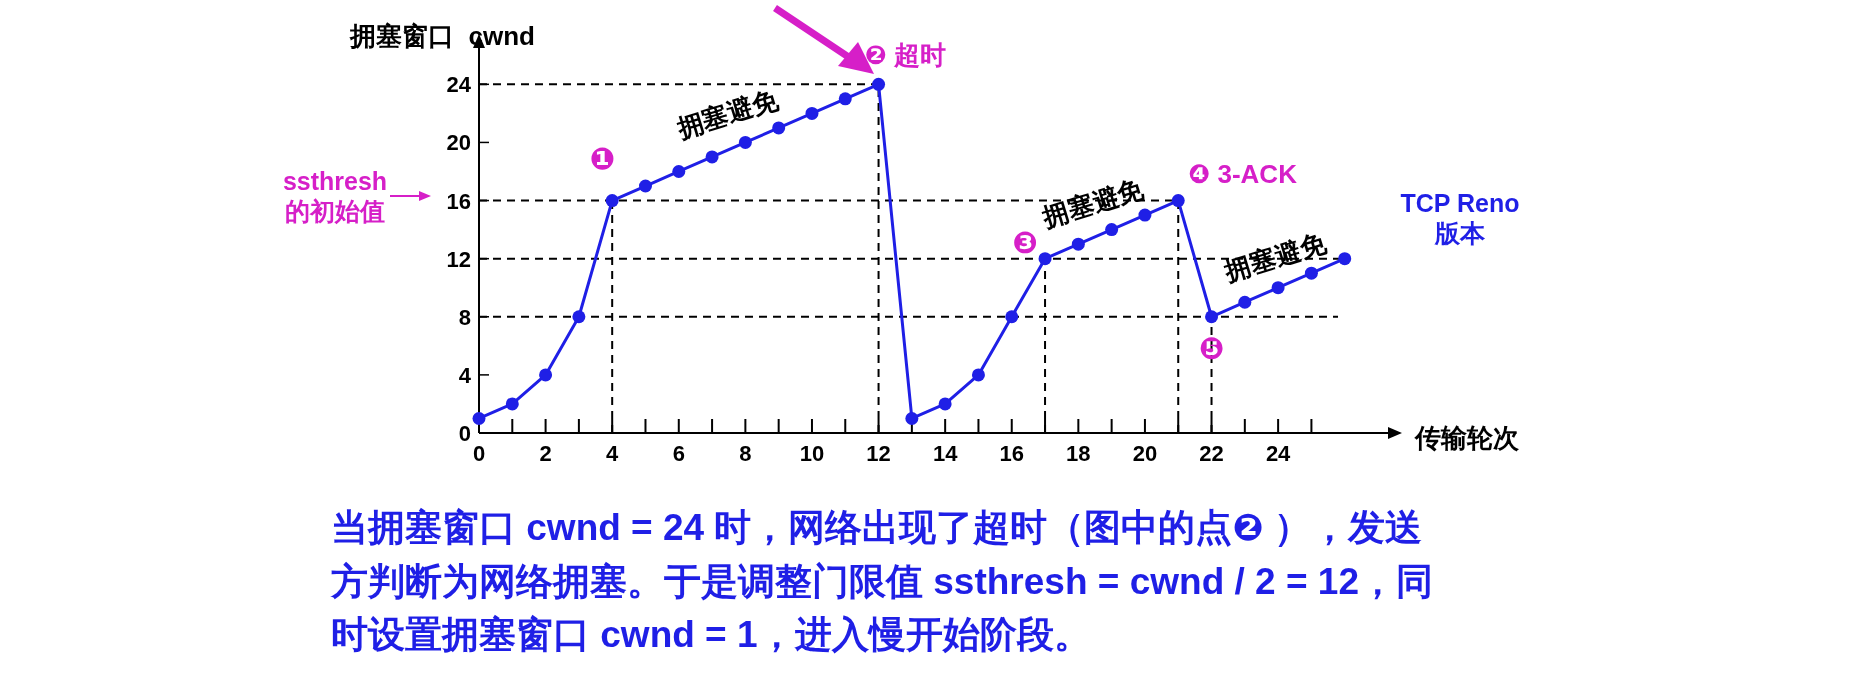 Image resolution: width=1854 pixels, height=681 pixels. Describe the element at coordinates (458, 259) in the screenshot. I see `y-tick-label: 12` at that location.